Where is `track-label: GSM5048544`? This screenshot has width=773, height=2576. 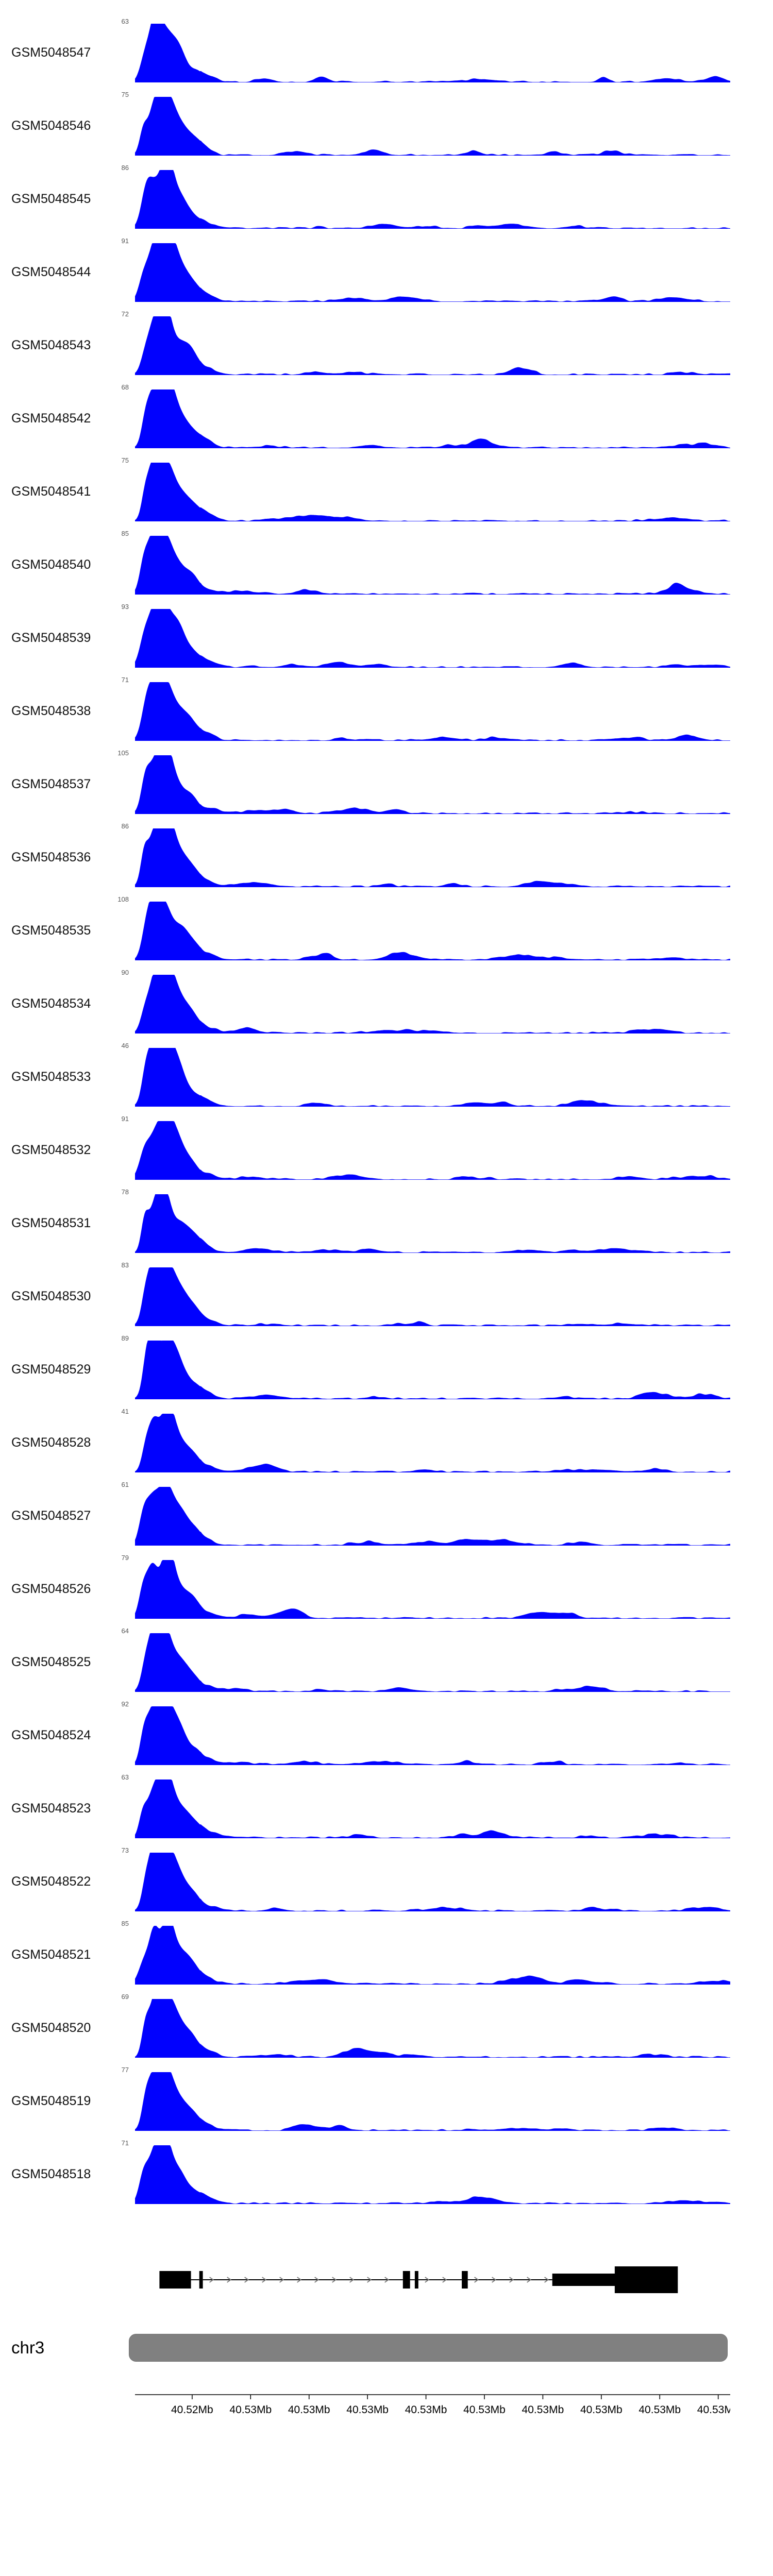
track-label: GSM5048544 is located at coordinates (51, 272).